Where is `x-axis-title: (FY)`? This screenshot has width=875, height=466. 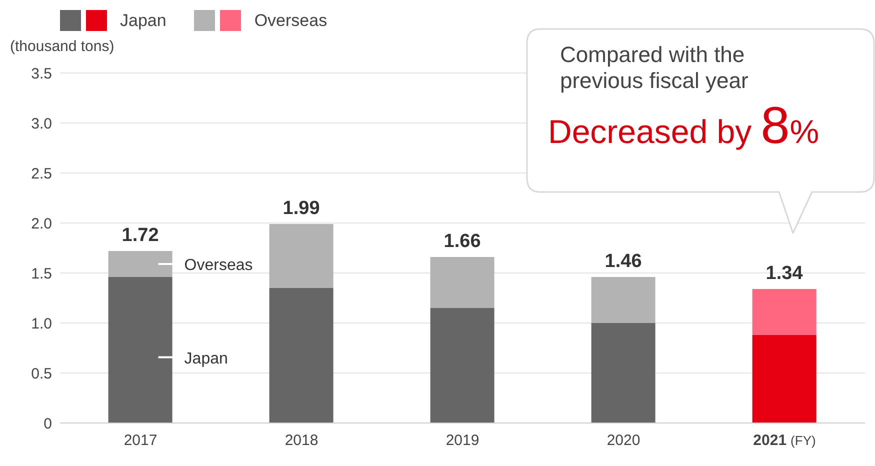 x-axis-title: (FY) is located at coordinates (803, 440).